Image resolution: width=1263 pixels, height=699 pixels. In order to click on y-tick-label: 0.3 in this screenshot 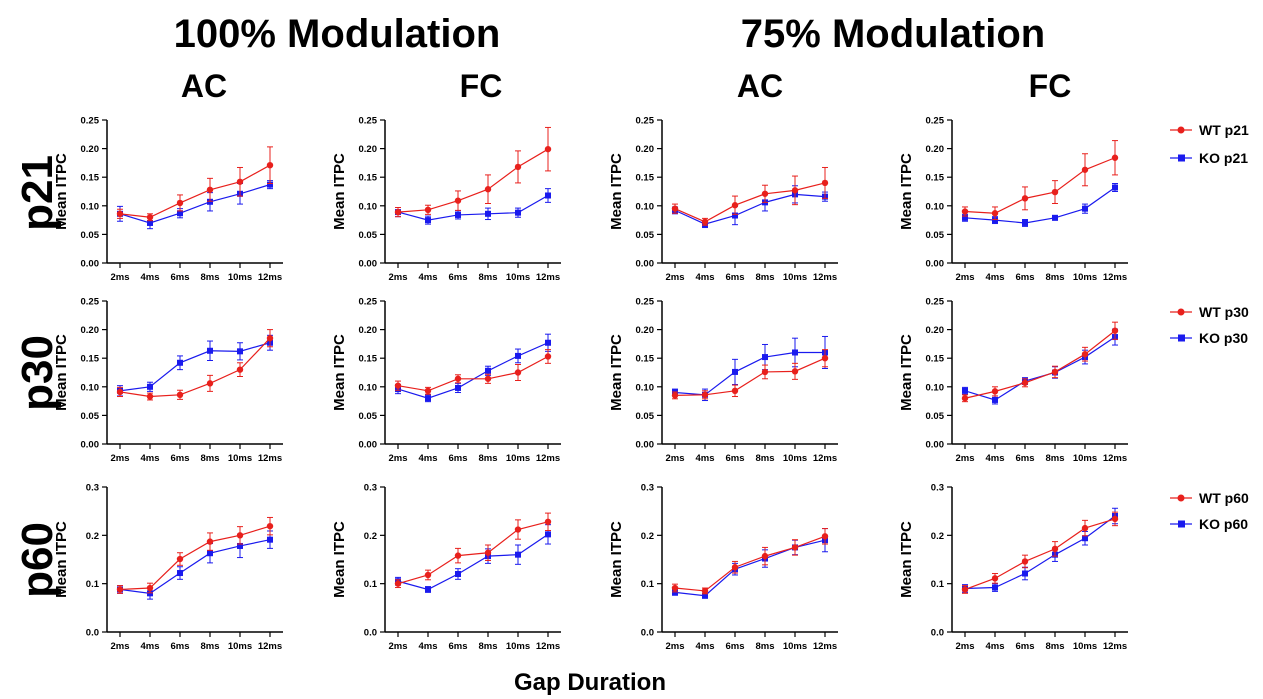, I will do `click(937, 488)`.